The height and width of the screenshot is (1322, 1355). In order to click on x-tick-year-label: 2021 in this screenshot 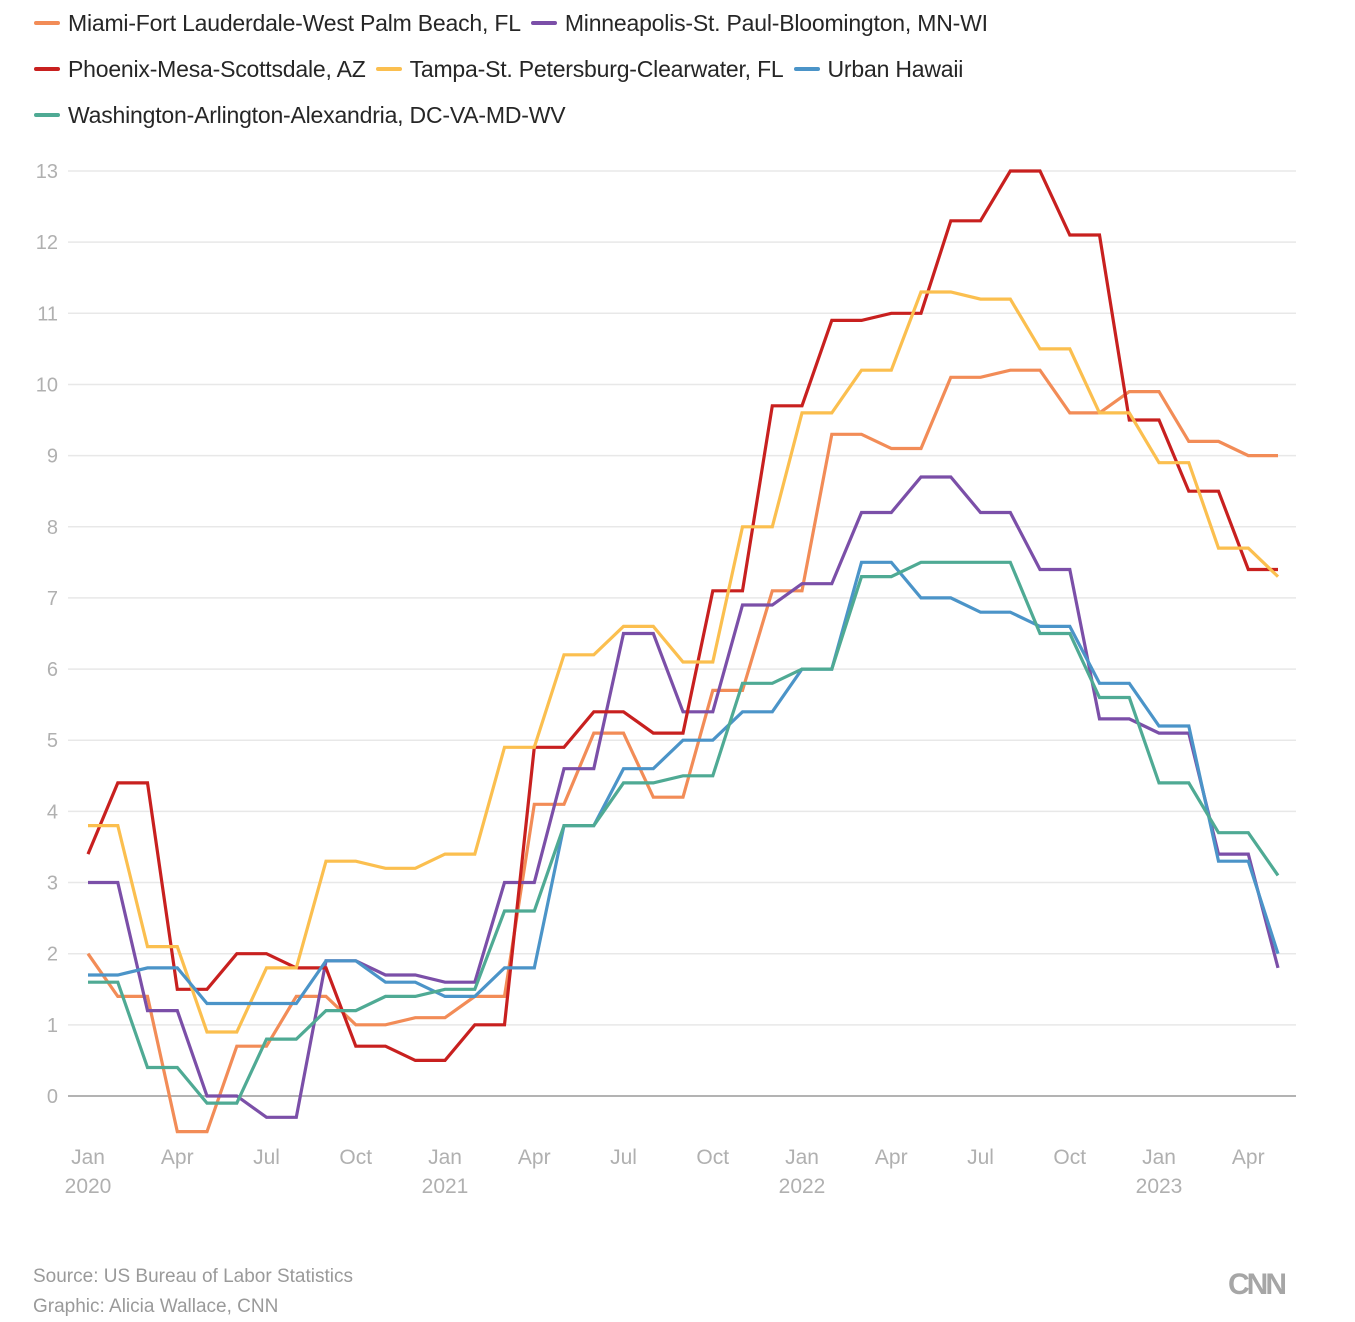, I will do `click(445, 1186)`.